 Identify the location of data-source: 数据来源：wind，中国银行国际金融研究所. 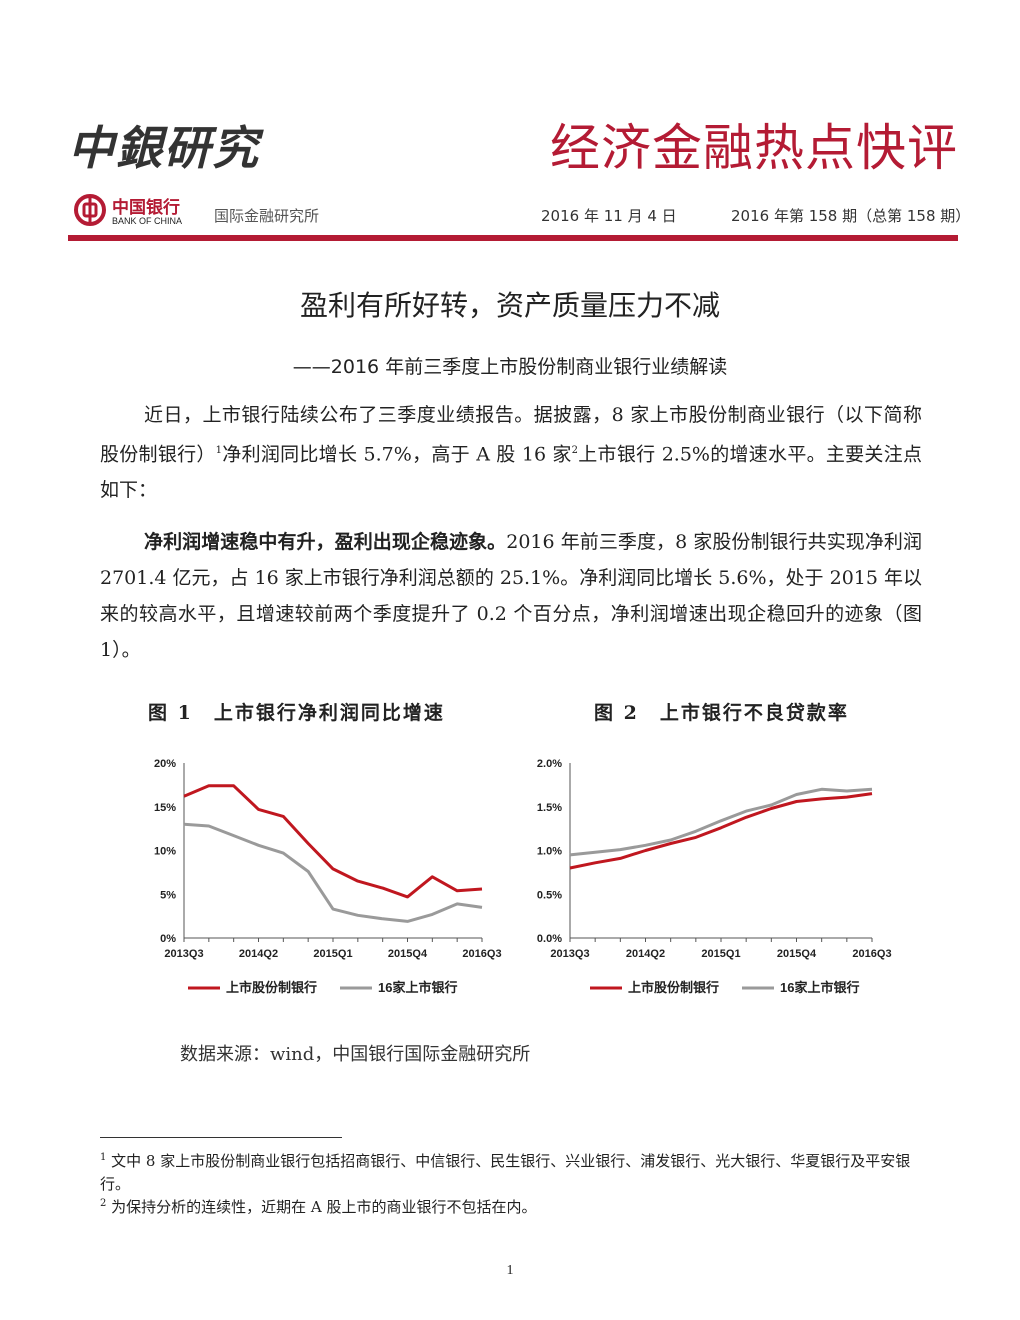
(355, 1054).